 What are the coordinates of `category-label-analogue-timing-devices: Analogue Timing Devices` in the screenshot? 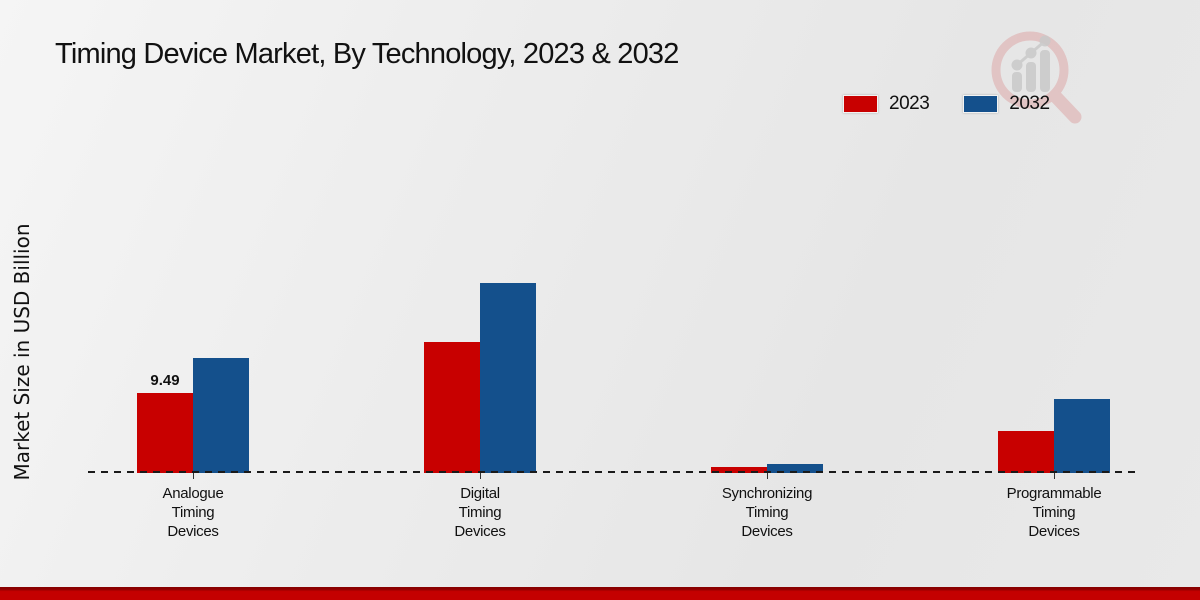 It's located at (193, 512).